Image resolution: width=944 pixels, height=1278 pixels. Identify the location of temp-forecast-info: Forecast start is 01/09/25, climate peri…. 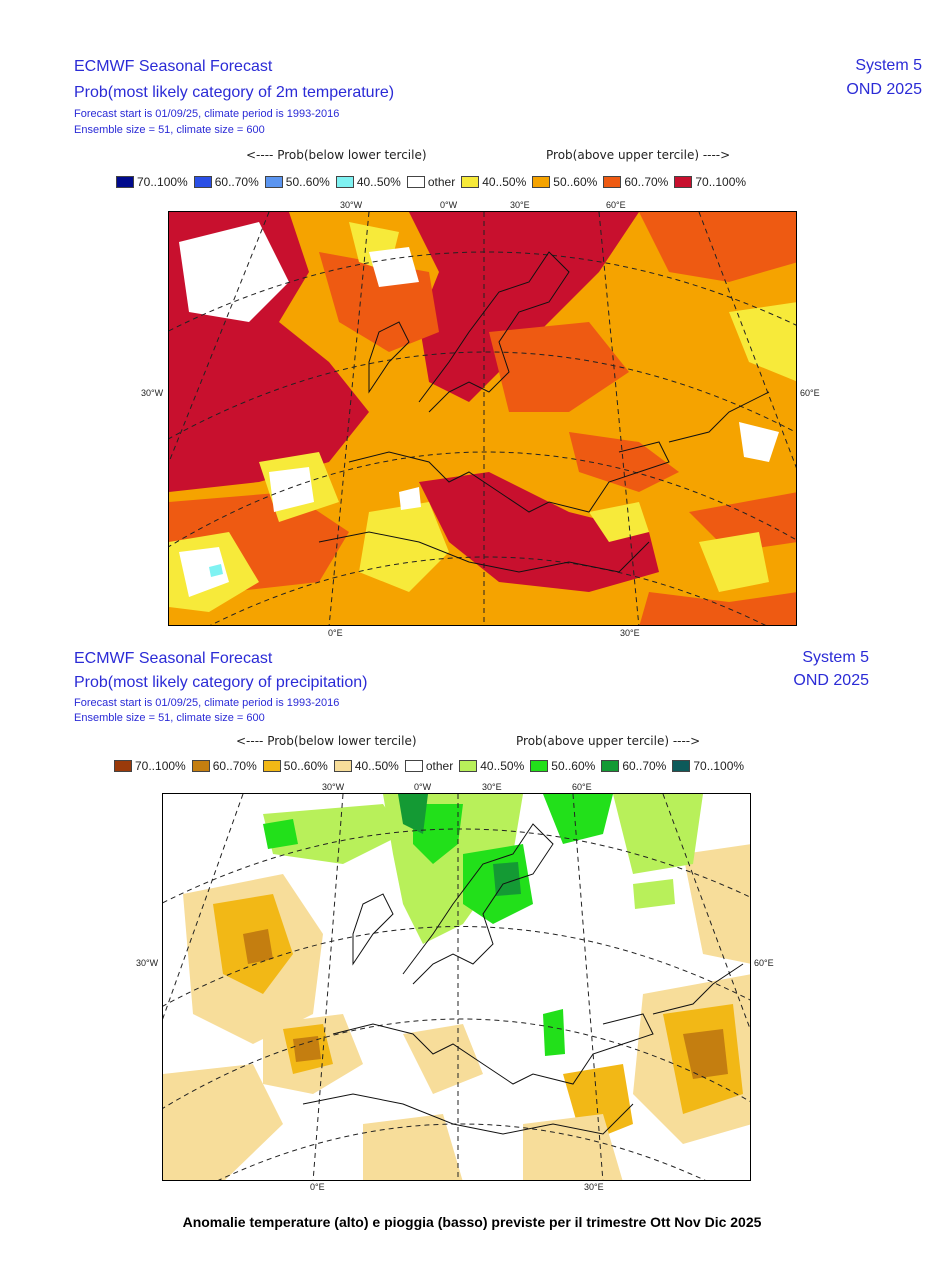
(207, 114).